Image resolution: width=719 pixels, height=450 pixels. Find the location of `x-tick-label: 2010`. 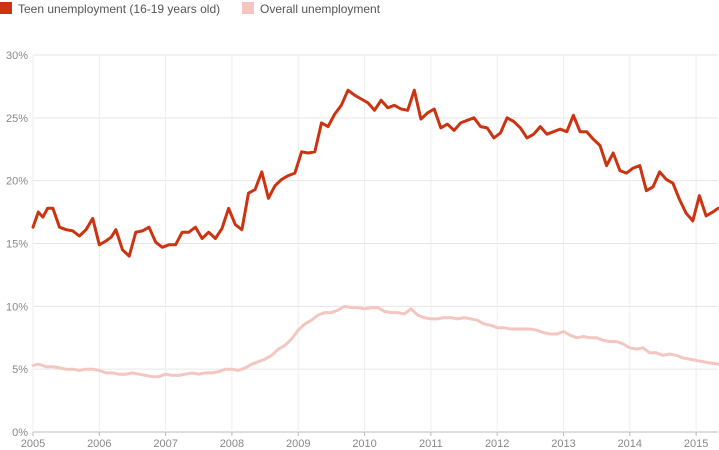

x-tick-label: 2010 is located at coordinates (364, 444).